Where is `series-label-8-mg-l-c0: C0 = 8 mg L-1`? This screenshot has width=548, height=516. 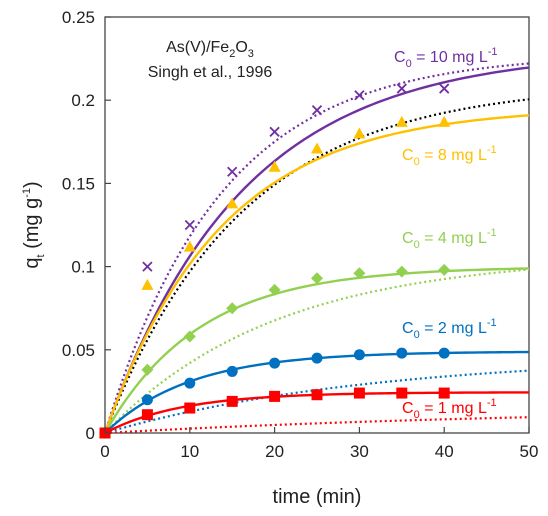 series-label-8-mg-l-c0: C0 = 8 mg L-1 is located at coordinates (449, 156).